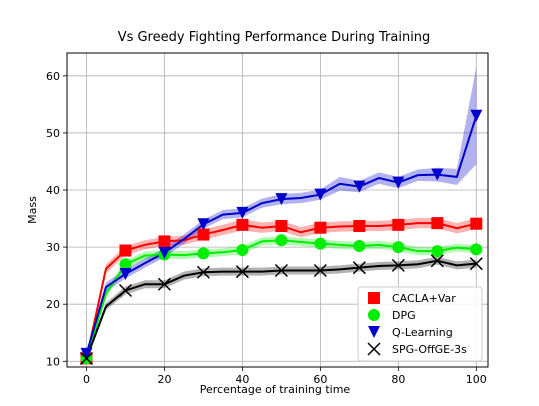 This screenshot has height=406, width=539. I want to click on y-tick-label: 10, so click(53, 361).